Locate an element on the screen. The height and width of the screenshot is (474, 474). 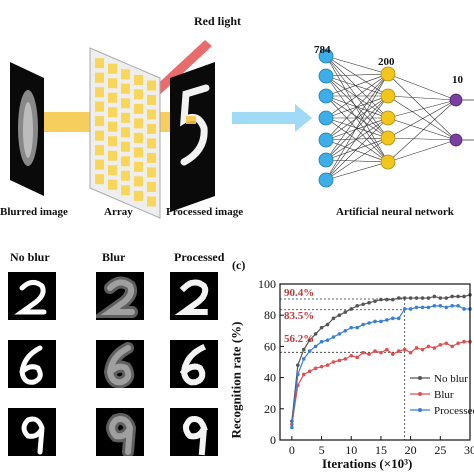
x-tick-label: 15 is located at coordinates (381, 450).